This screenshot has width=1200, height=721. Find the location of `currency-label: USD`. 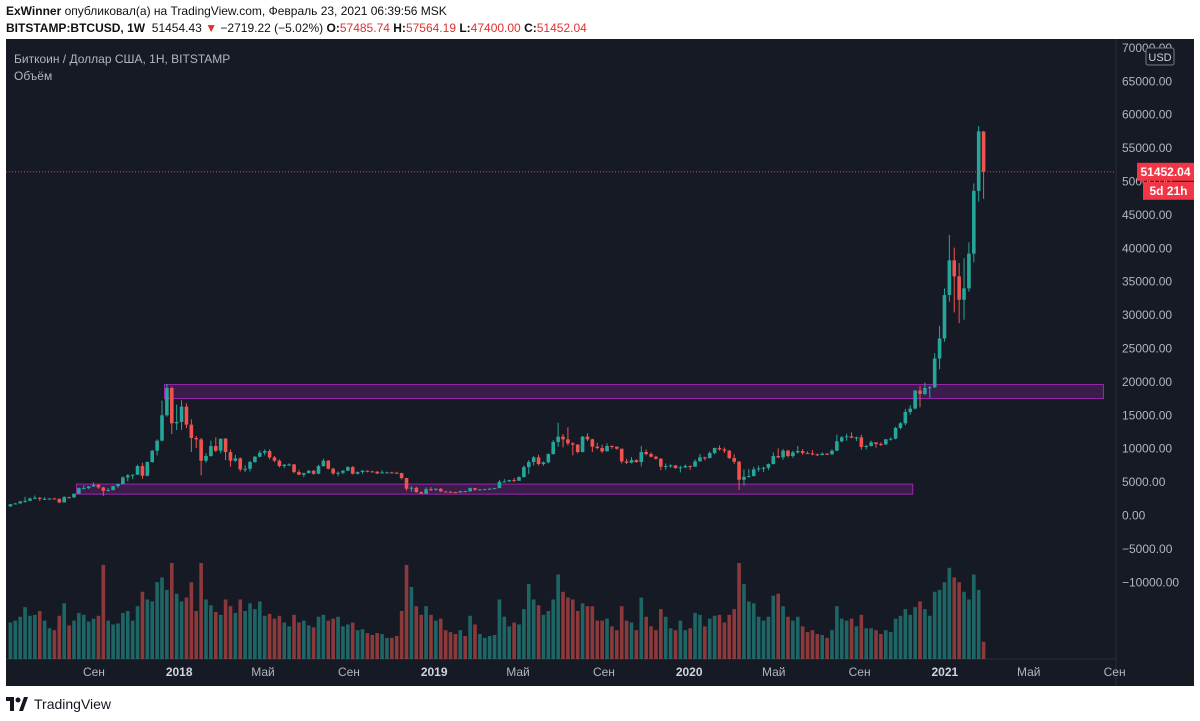

currency-label: USD is located at coordinates (1159, 58).